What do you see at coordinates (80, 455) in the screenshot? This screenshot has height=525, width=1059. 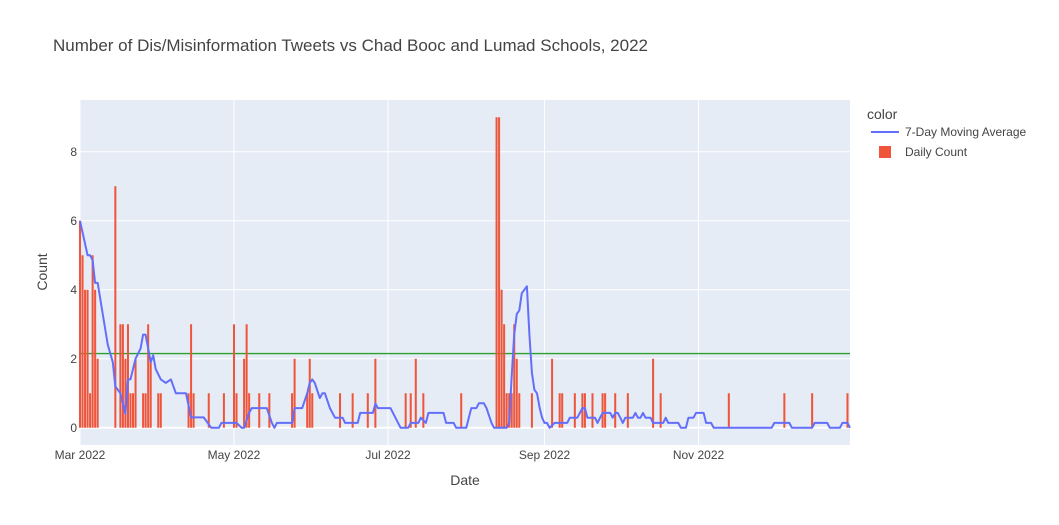 I see `x-tick-label: Mar 2022` at bounding box center [80, 455].